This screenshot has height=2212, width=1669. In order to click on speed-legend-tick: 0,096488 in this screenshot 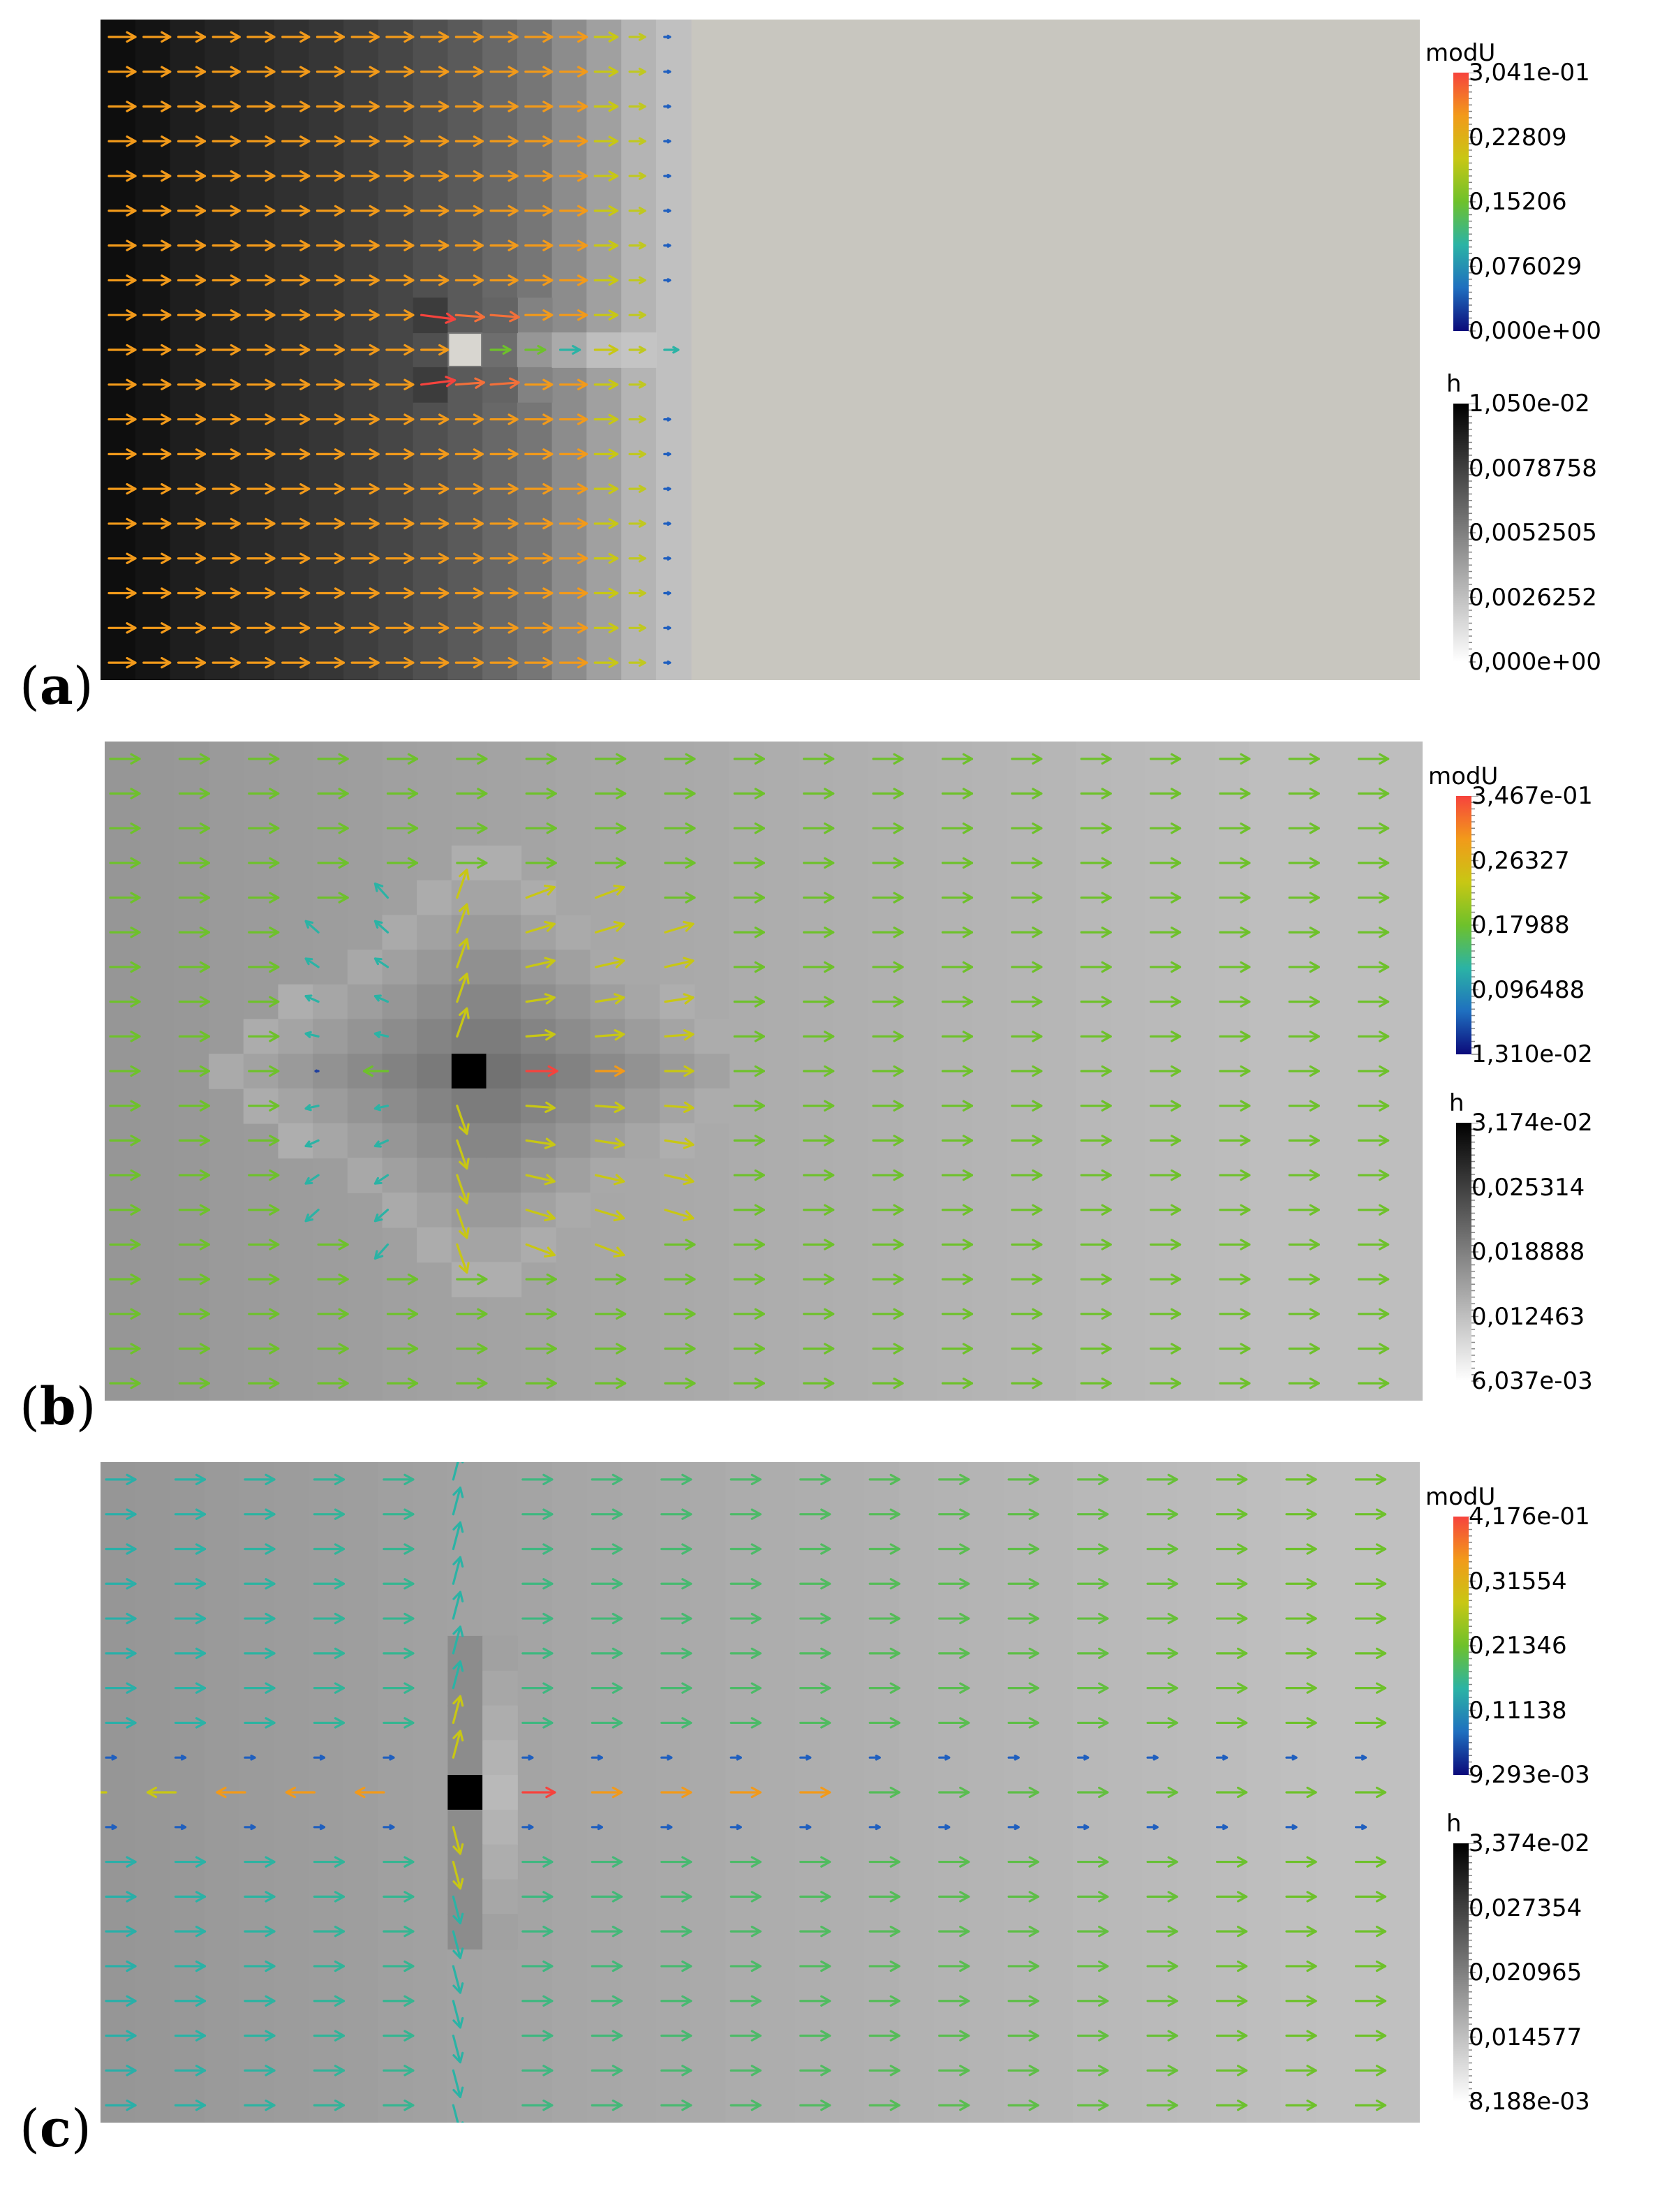, I will do `click(1528, 989)`.